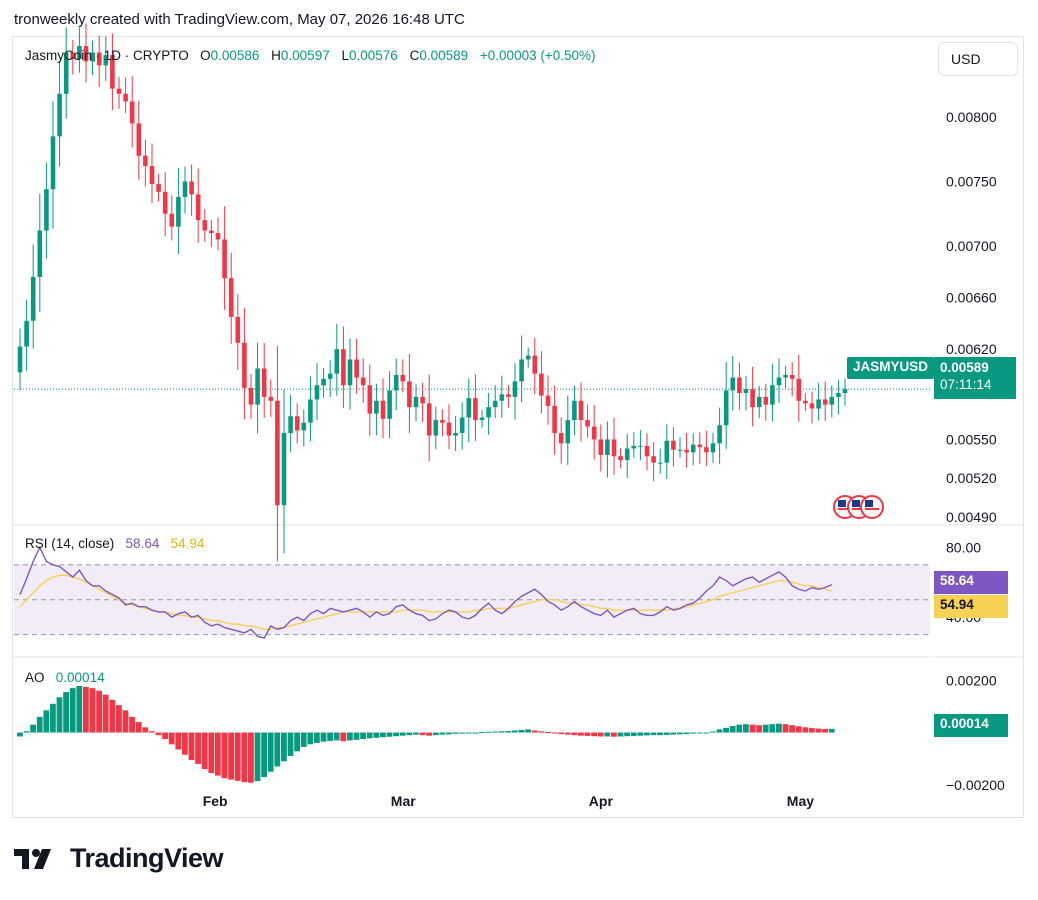  I want to click on change-value: +0.00003 (+0.50%), so click(537, 55).